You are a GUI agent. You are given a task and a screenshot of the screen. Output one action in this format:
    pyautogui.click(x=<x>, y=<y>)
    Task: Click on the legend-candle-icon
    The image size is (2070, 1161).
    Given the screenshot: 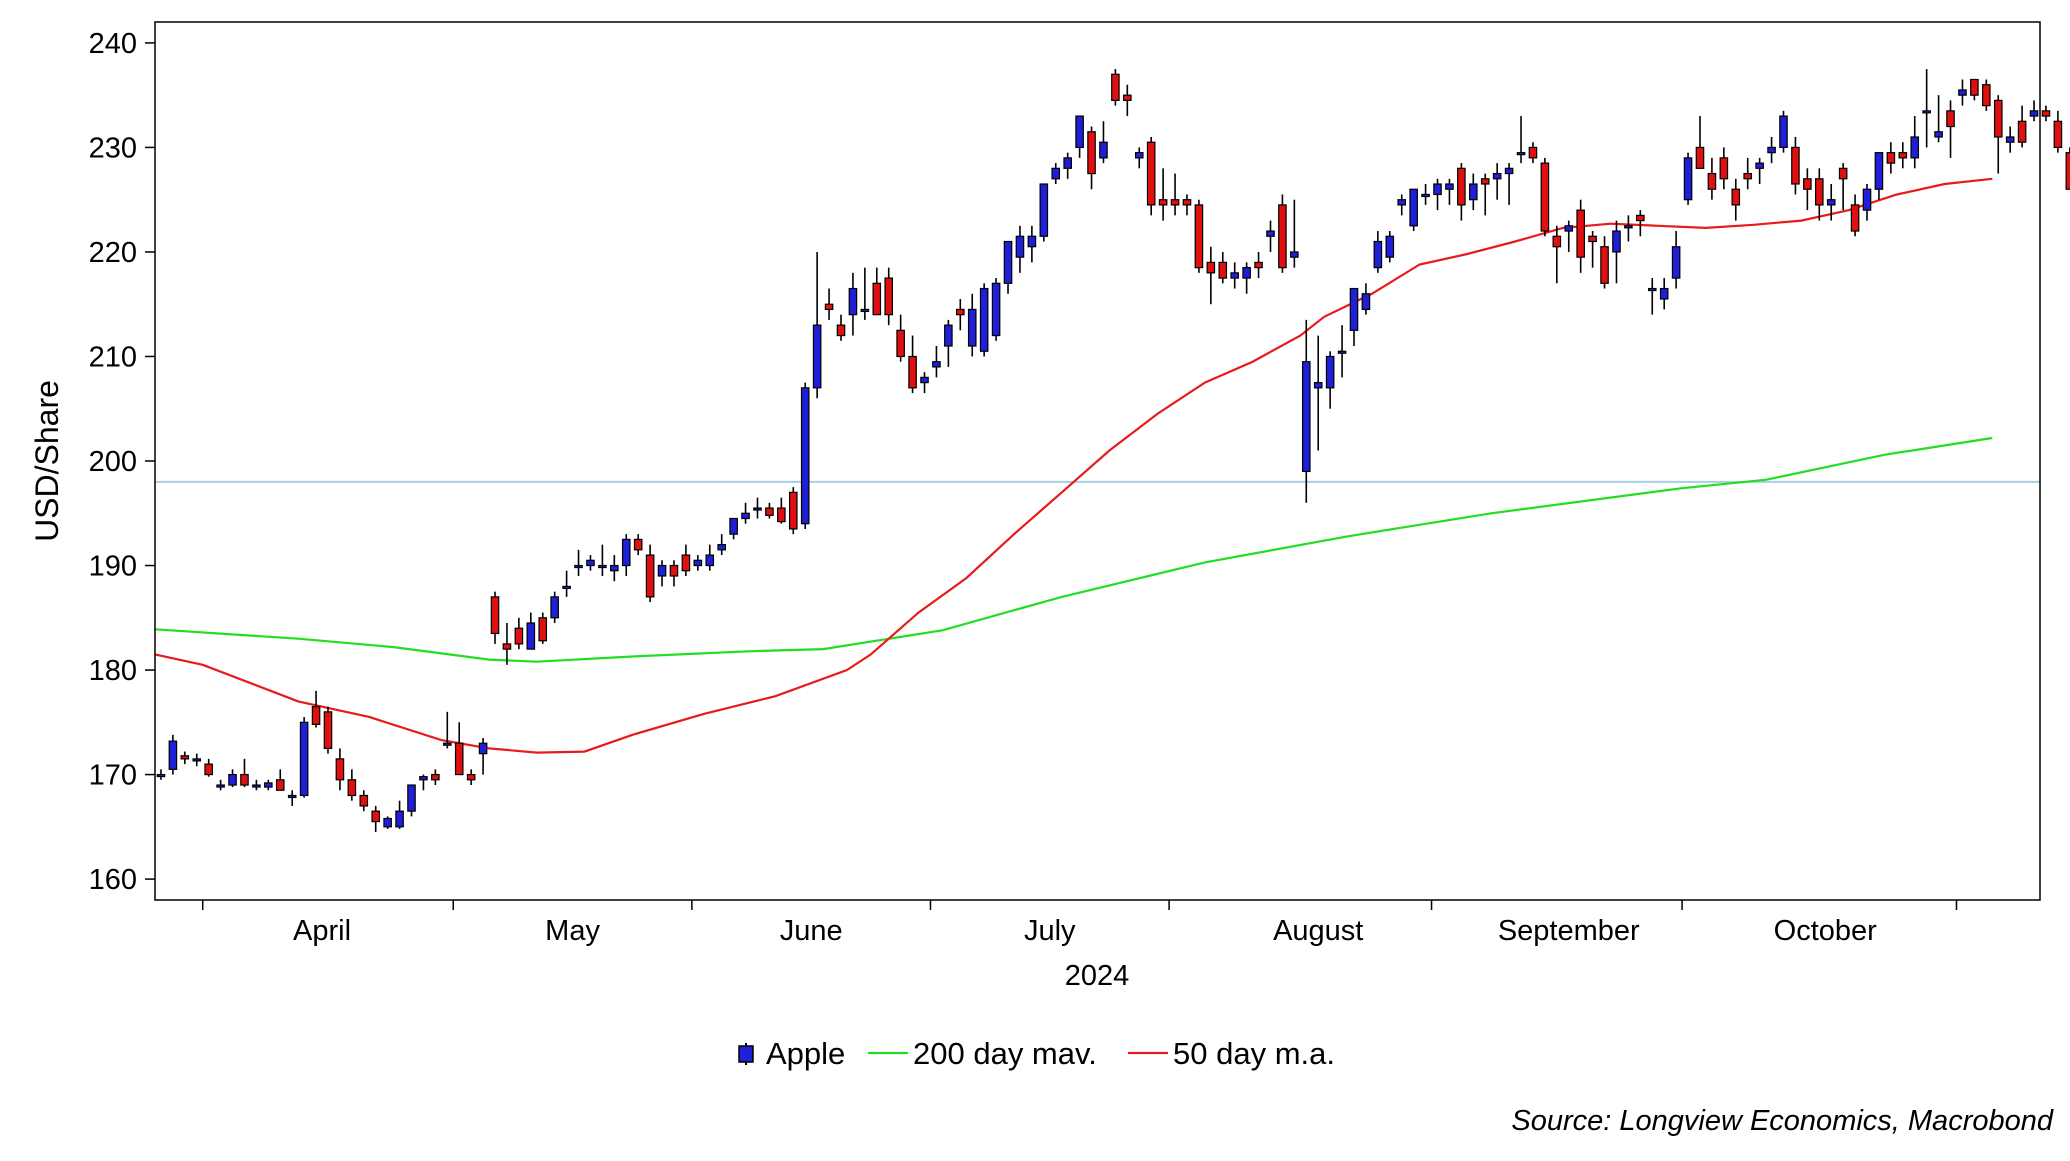 What is the action you would take?
    pyautogui.click(x=746, y=1054)
    